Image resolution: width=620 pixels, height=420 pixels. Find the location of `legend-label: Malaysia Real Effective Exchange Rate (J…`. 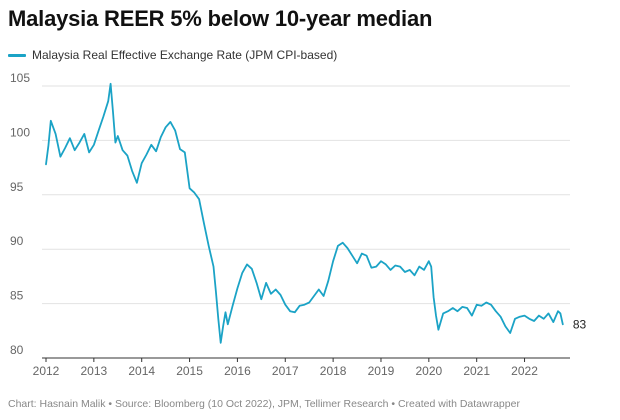

legend-label: Malaysia Real Effective Exchange Rate (J… is located at coordinates (185, 55).